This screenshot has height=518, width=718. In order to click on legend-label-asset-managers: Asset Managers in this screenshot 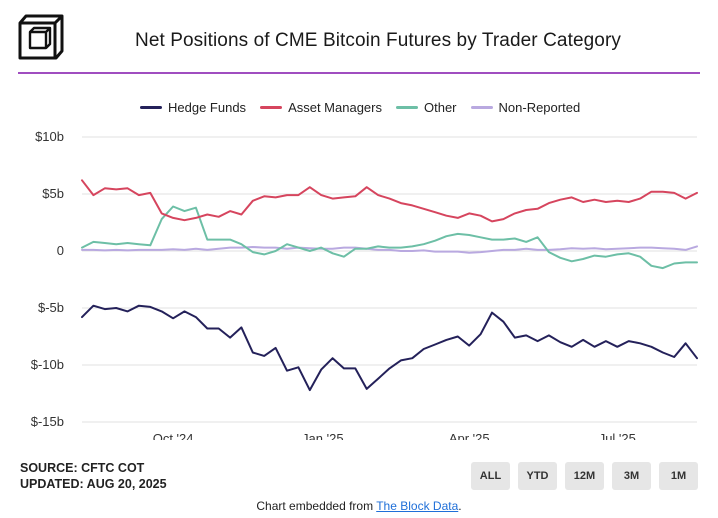, I will do `click(335, 107)`.